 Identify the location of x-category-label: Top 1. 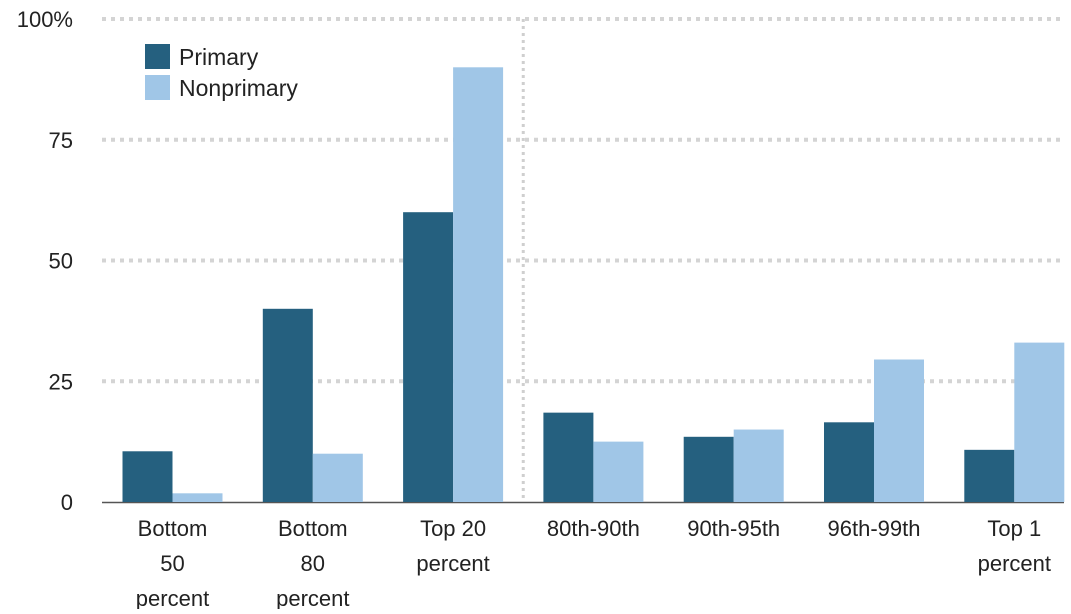
(1014, 528).